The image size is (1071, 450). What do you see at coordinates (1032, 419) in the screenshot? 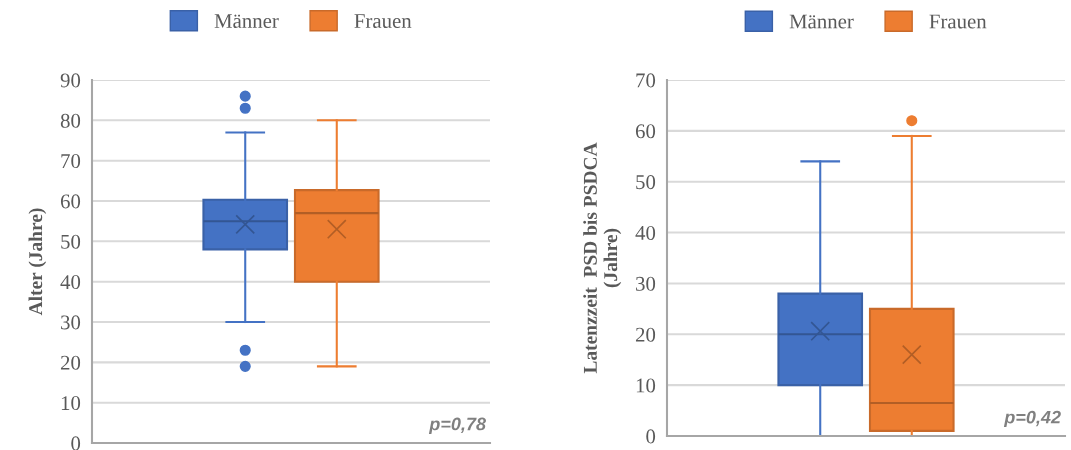
I see `annotation: p=0,42` at bounding box center [1032, 419].